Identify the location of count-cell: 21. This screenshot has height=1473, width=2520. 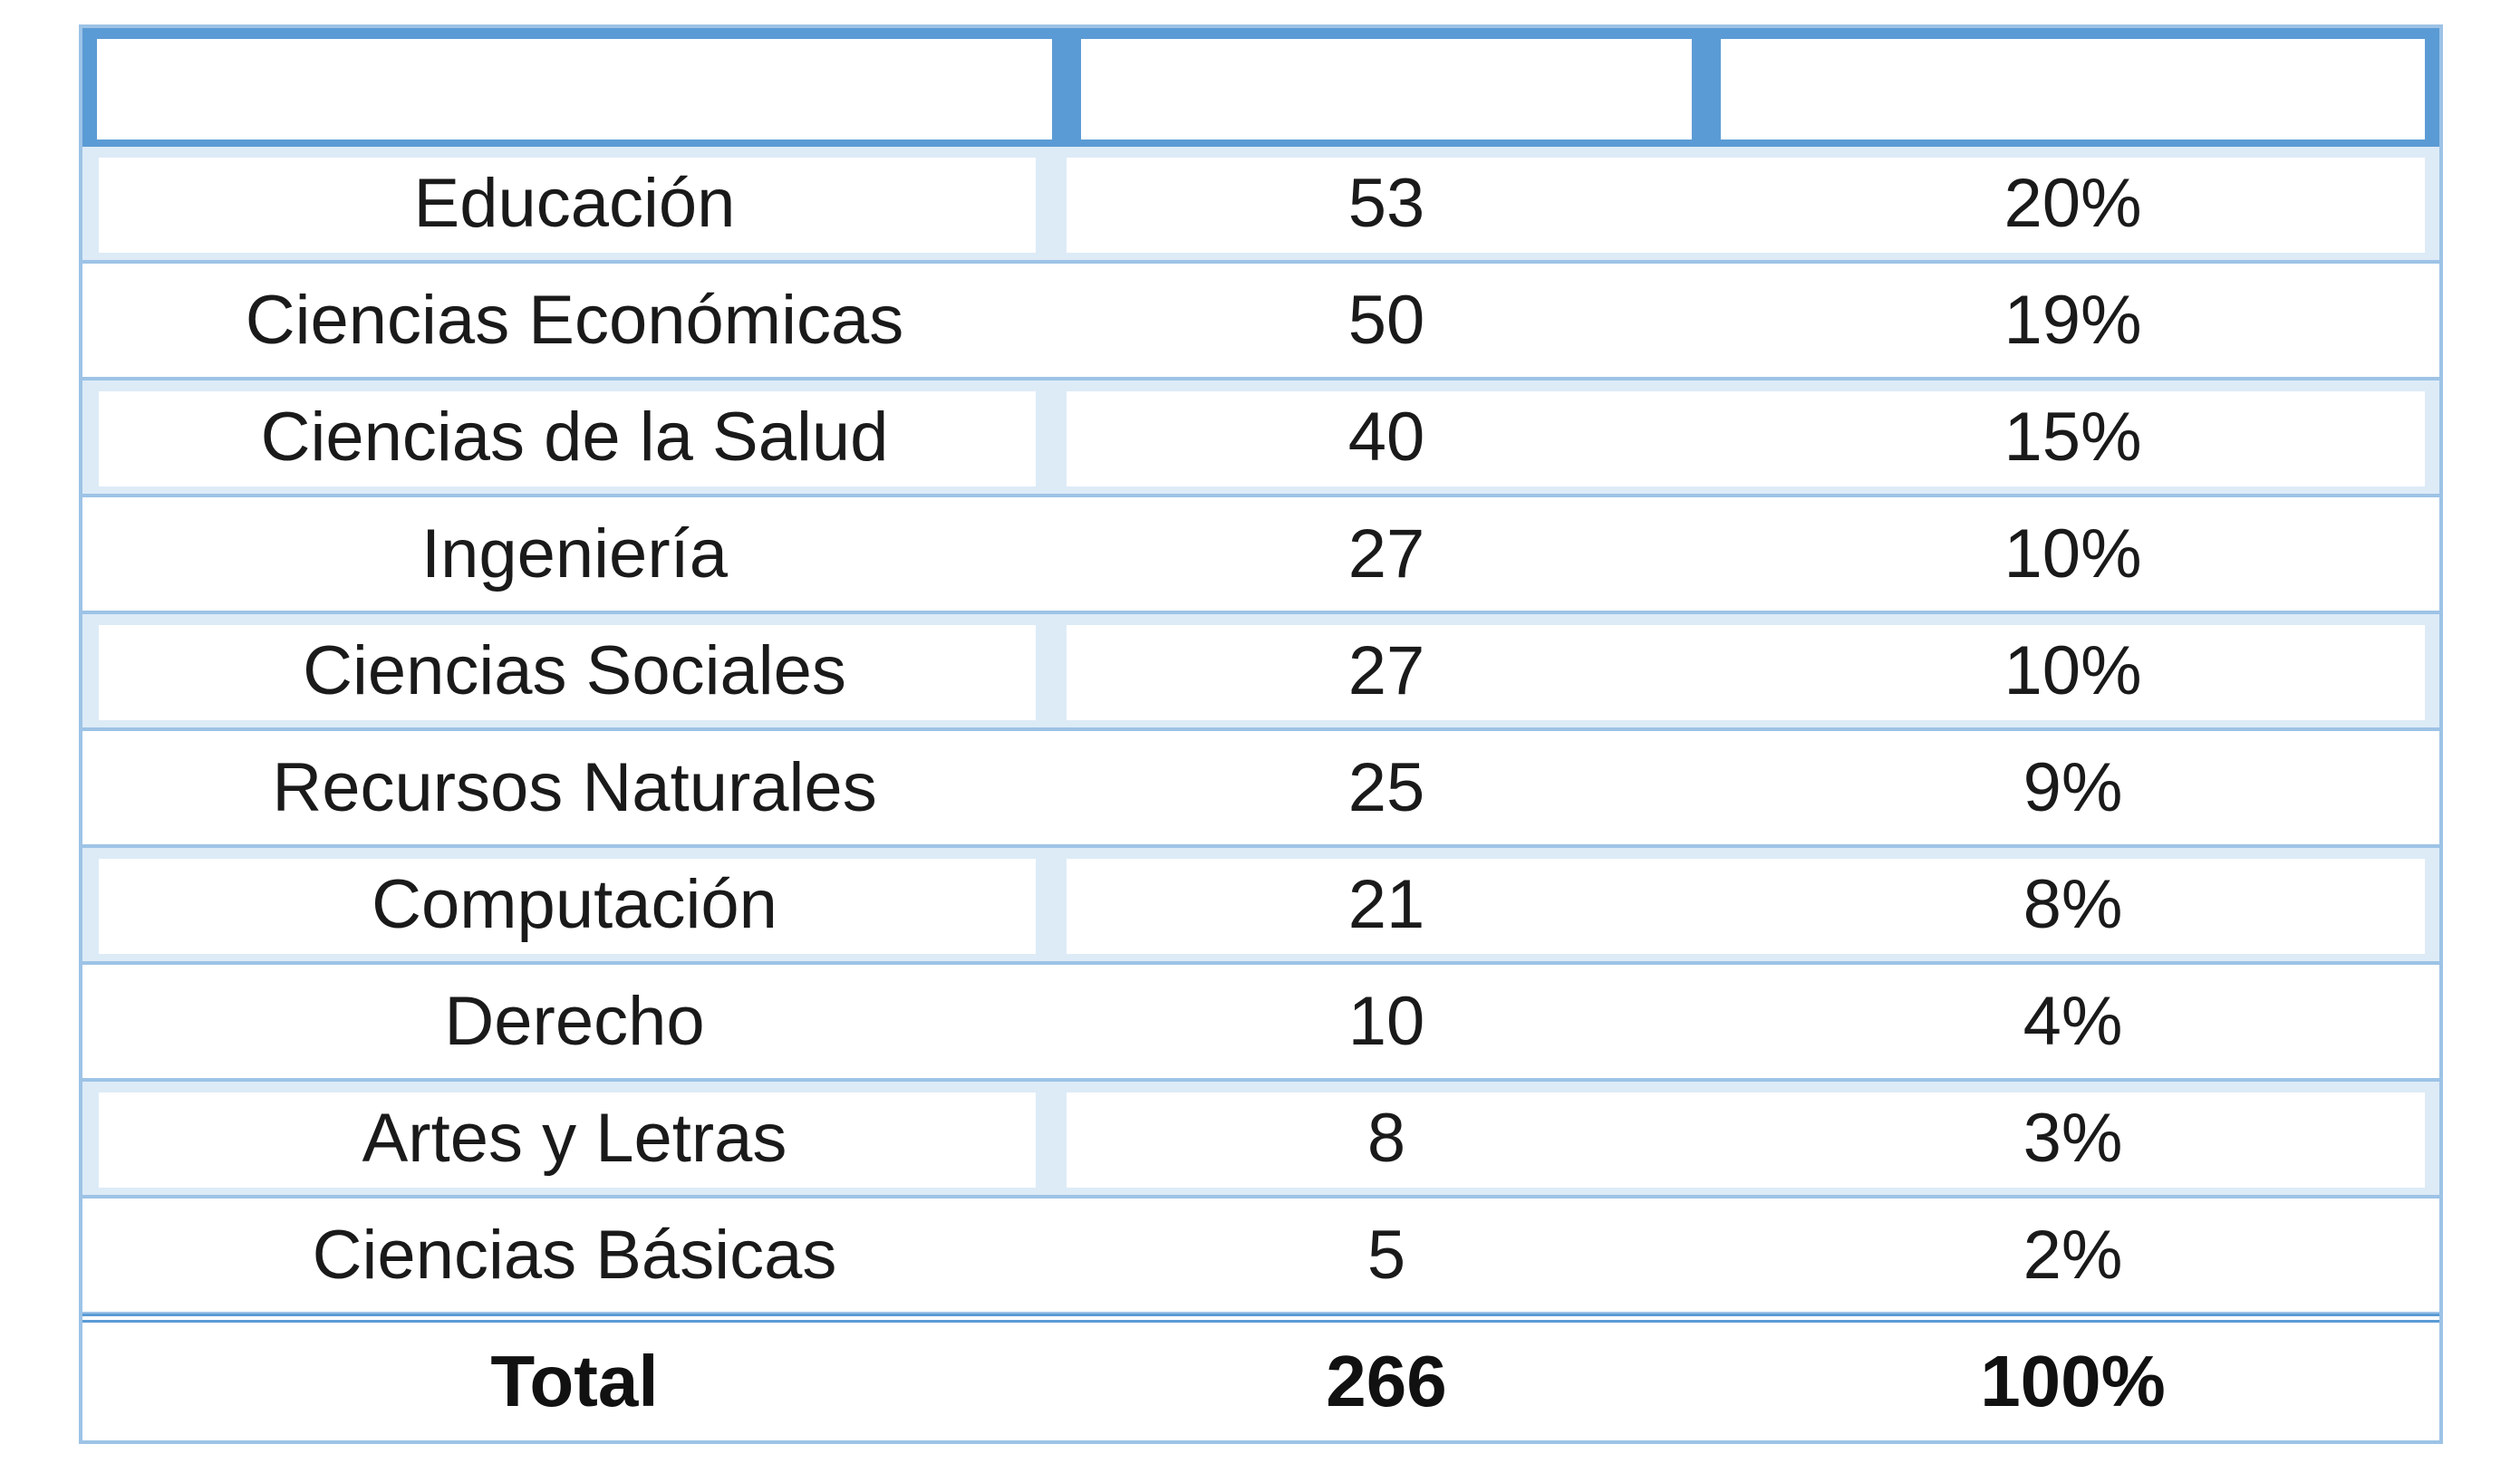
(1386, 904).